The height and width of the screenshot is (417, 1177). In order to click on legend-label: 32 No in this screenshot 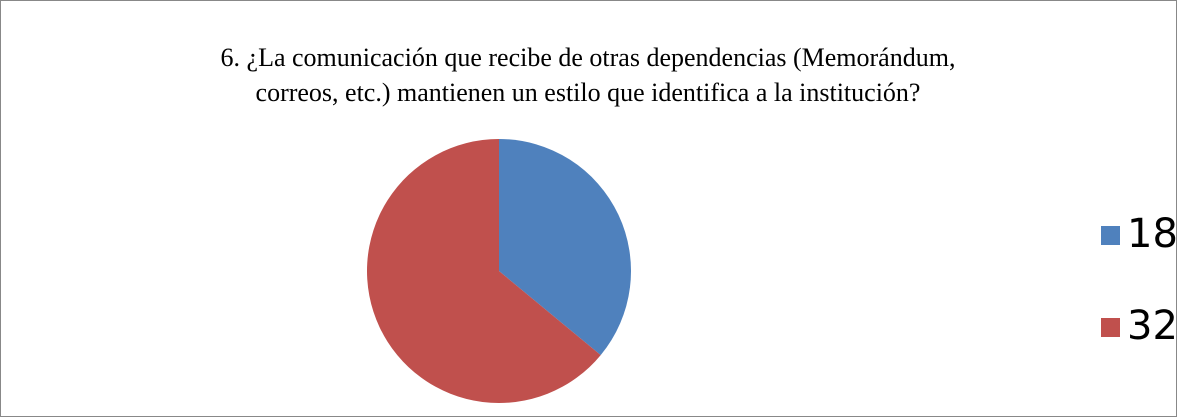, I will do `click(1152, 326)`.